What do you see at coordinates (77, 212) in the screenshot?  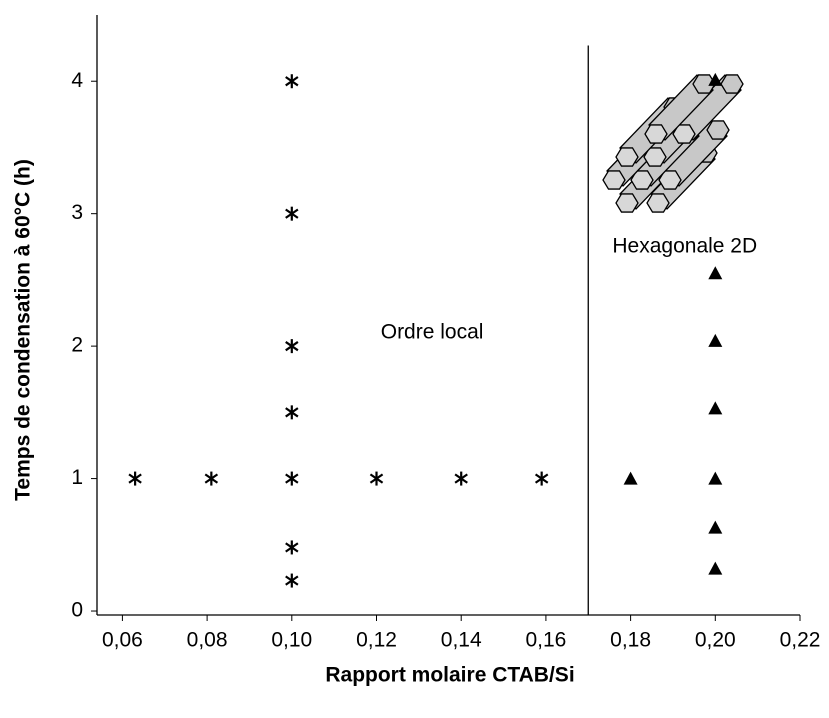 I see `y-tick-label: 3` at bounding box center [77, 212].